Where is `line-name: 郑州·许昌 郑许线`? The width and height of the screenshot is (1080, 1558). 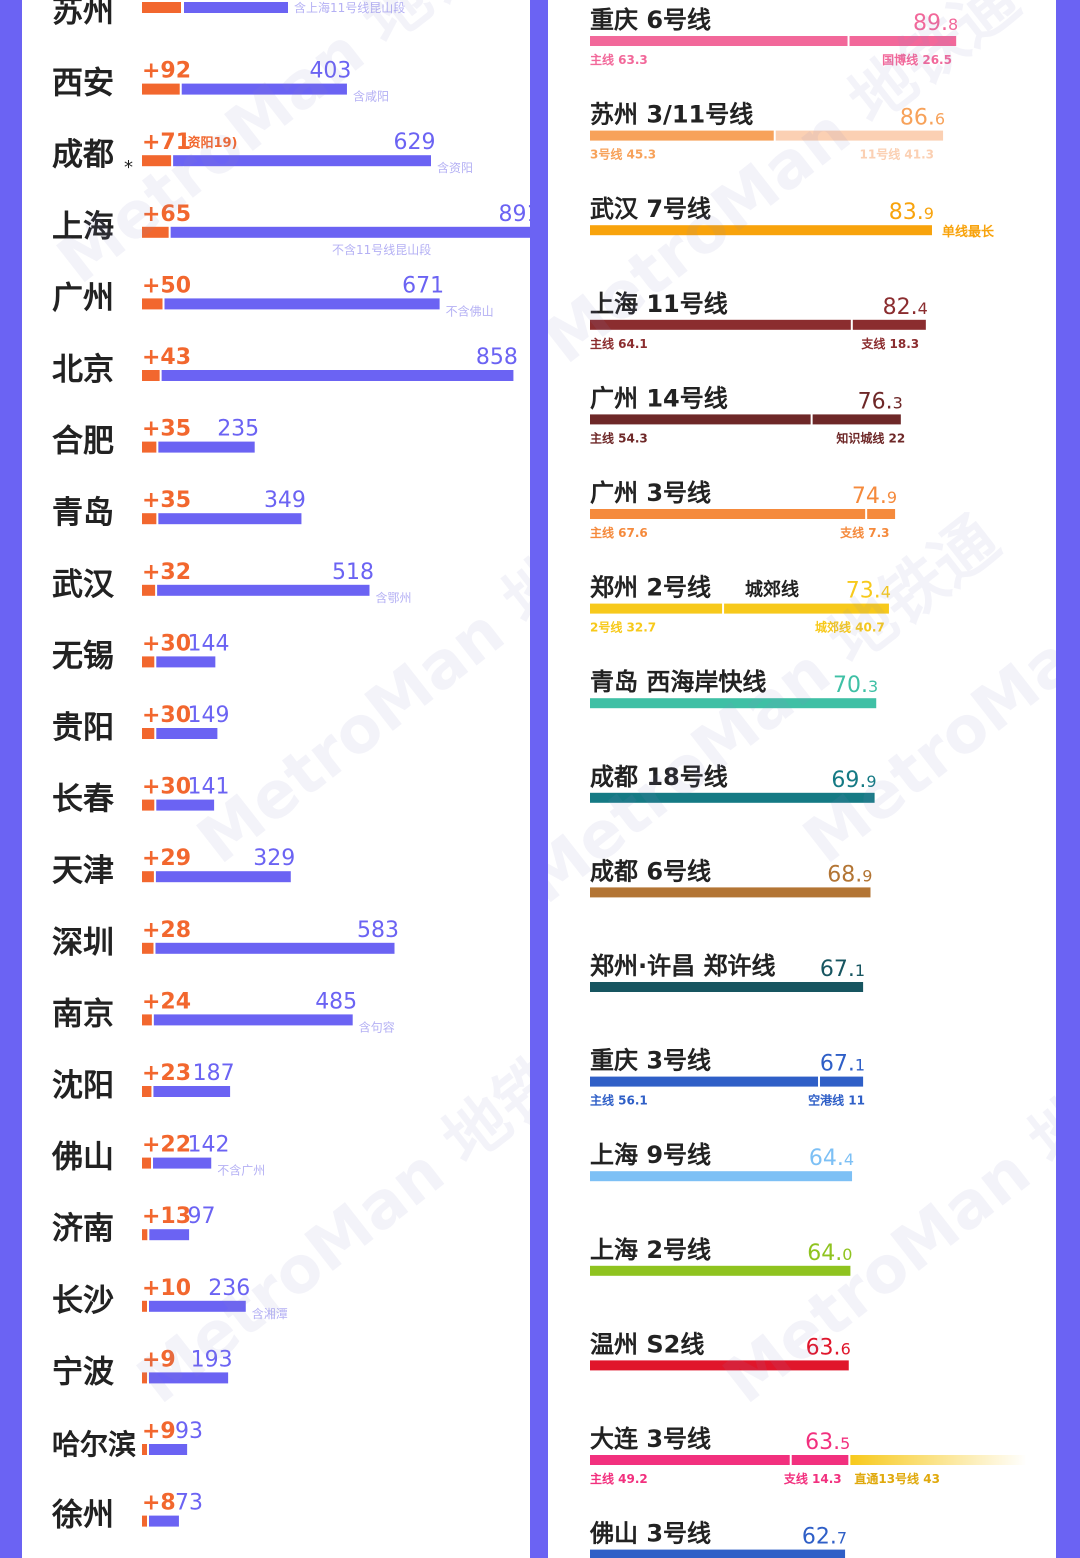
line-name: 郑州·许昌 郑许线 is located at coordinates (682, 966).